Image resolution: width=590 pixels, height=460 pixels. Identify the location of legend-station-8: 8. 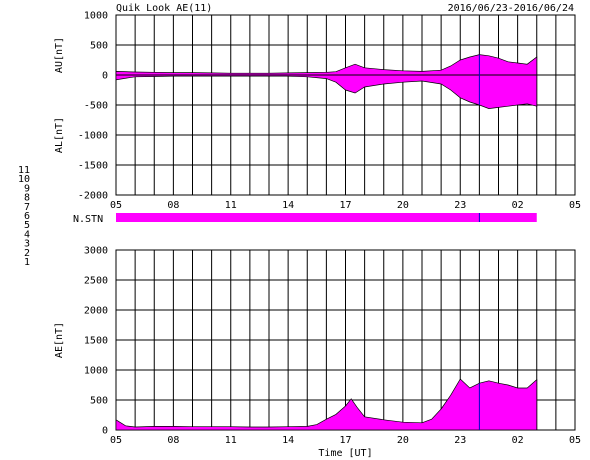
(27, 198).